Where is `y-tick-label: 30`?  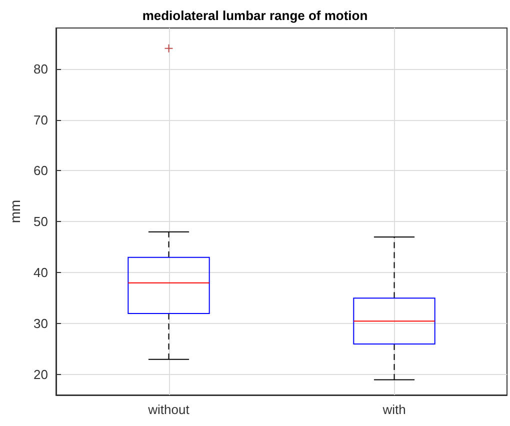
y-tick-label: 30 is located at coordinates (41, 324).